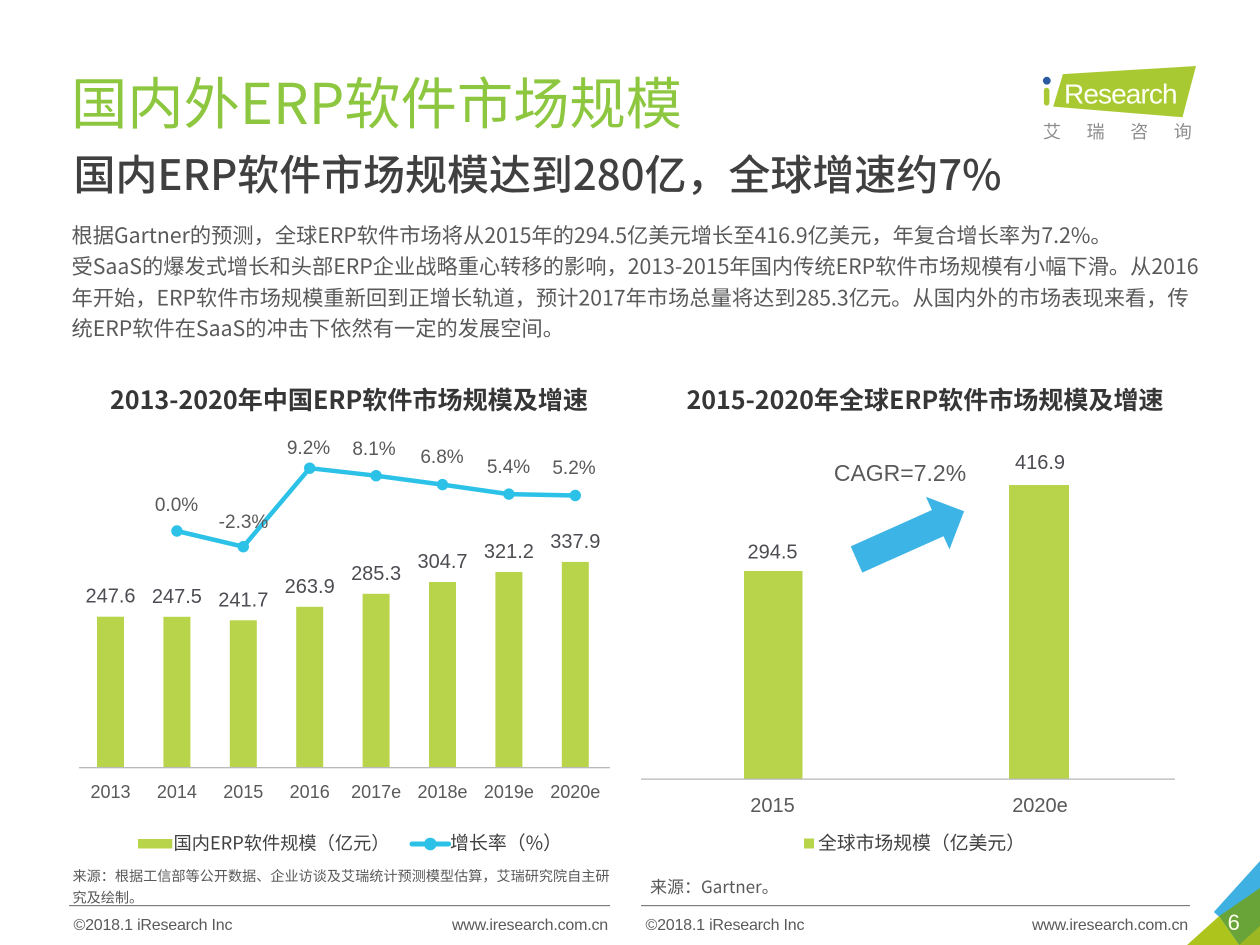 This screenshot has height=945, width=1260. Describe the element at coordinates (509, 792) in the screenshot. I see `svg-text: 2019e` at that location.